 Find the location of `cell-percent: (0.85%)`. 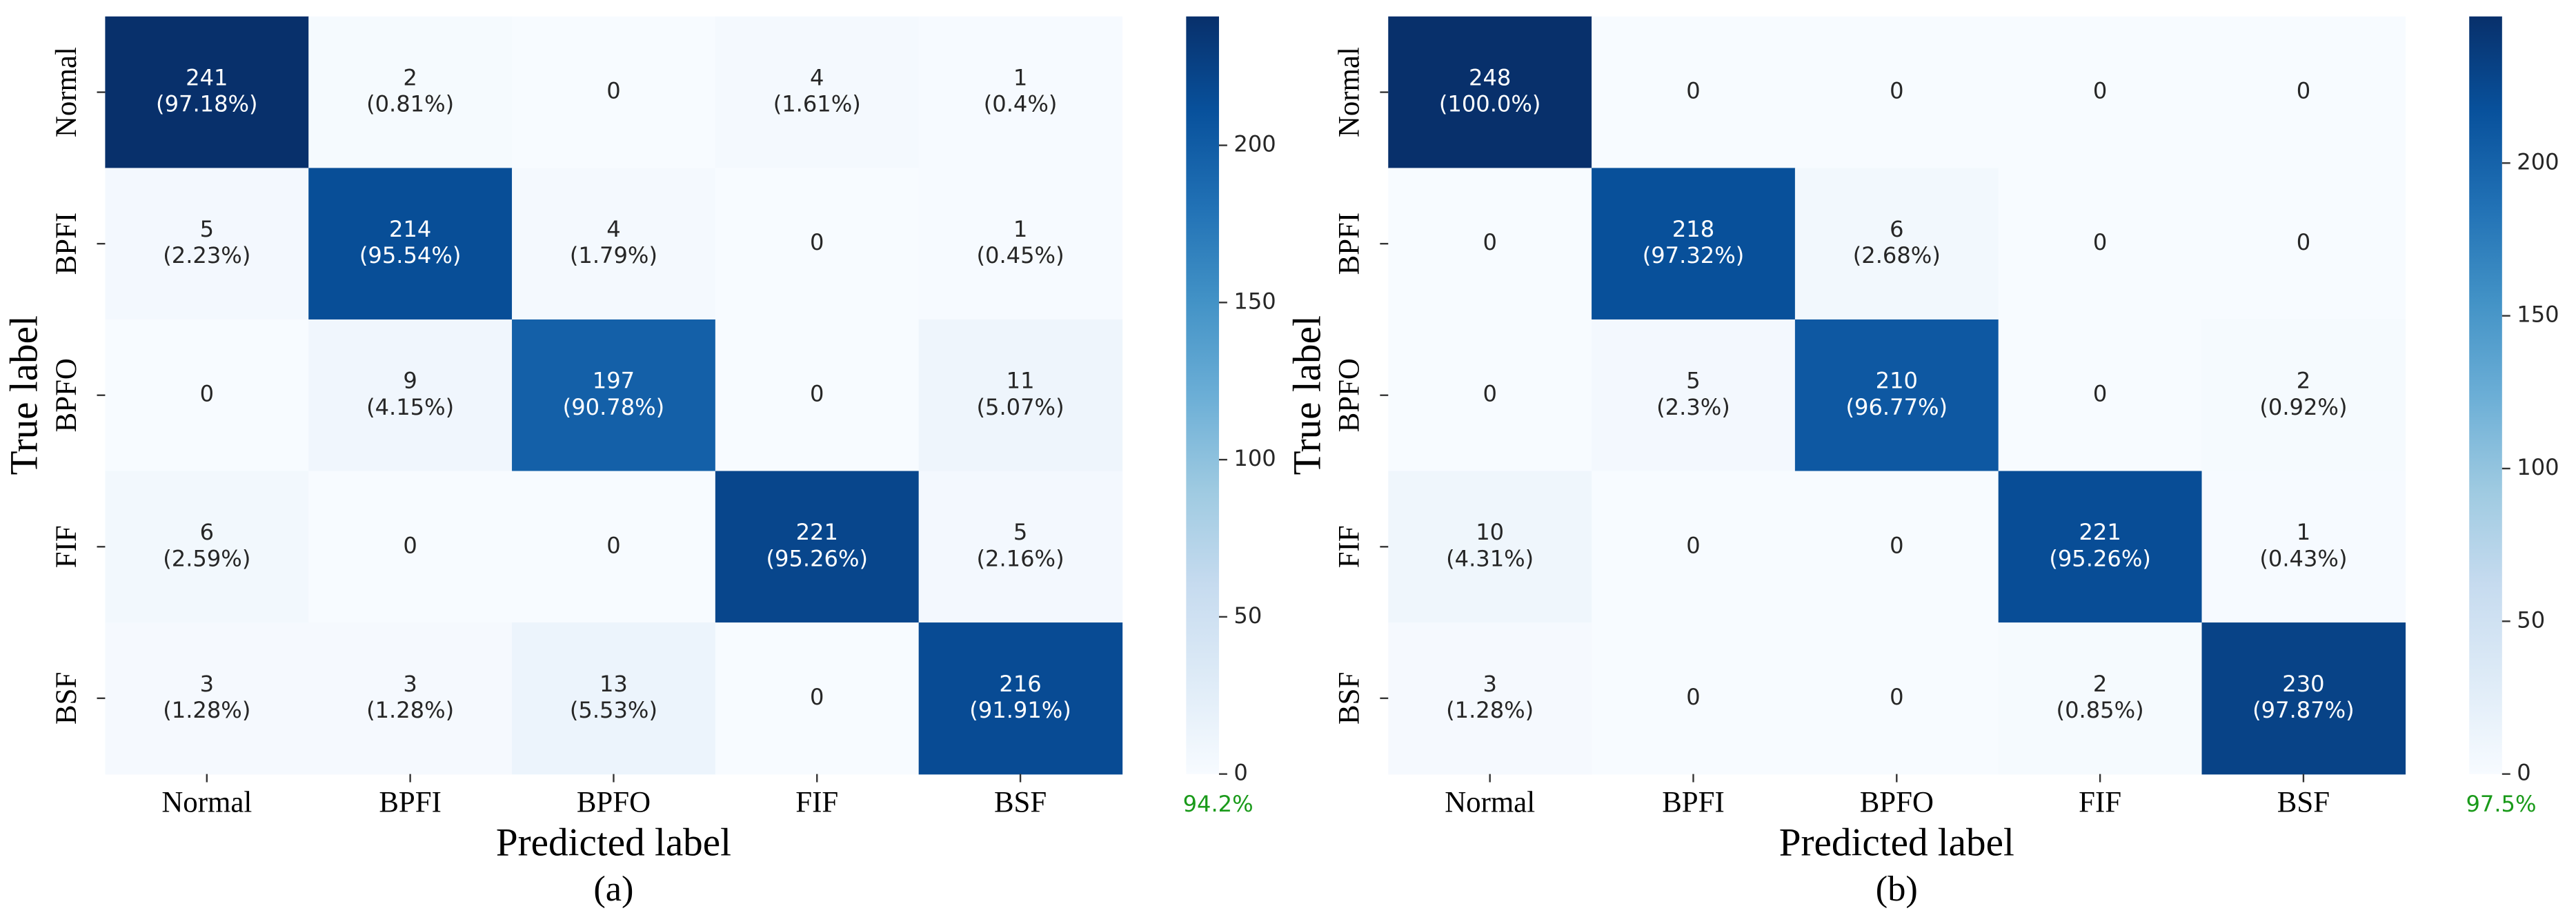

cell-percent: (0.85%) is located at coordinates (2100, 710).